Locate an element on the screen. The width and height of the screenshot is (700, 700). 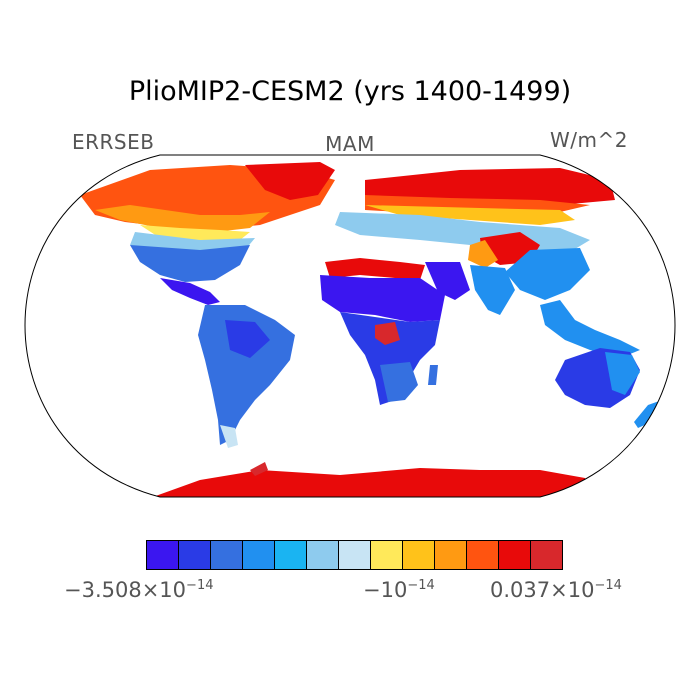
australia-east is located at coordinates (622, 373).